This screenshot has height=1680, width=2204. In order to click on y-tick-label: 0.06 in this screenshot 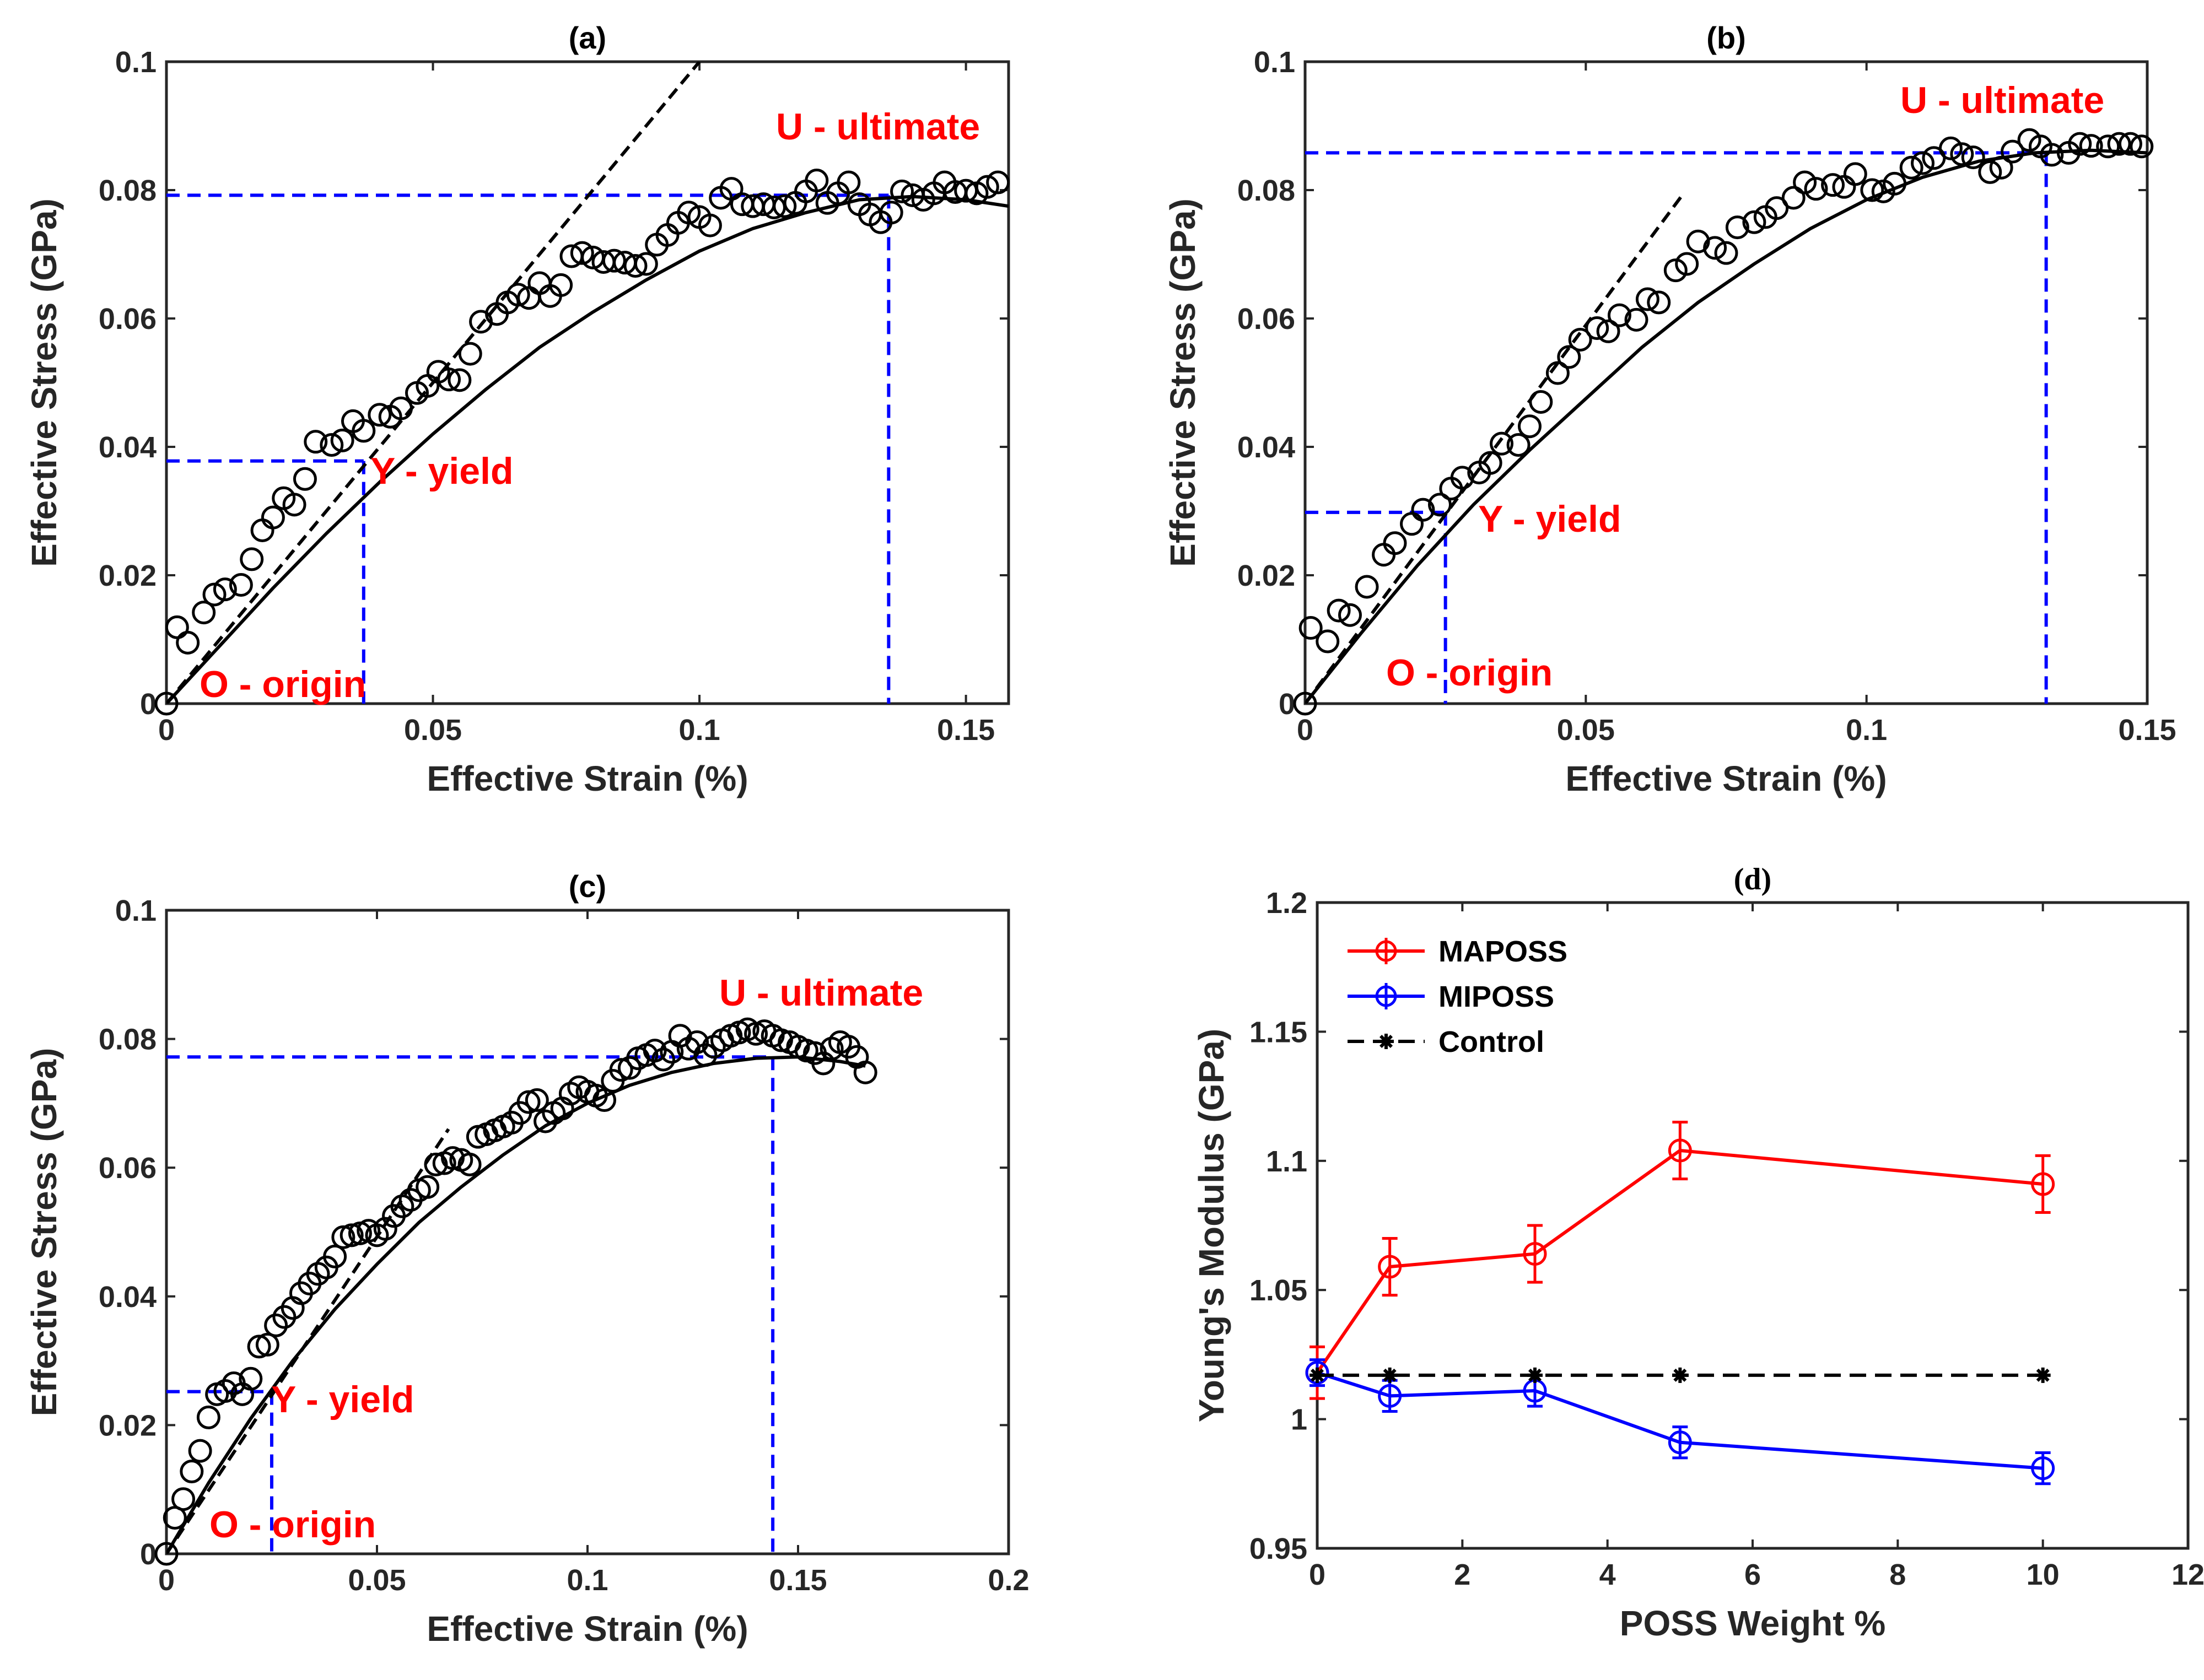, I will do `click(128, 319)`.